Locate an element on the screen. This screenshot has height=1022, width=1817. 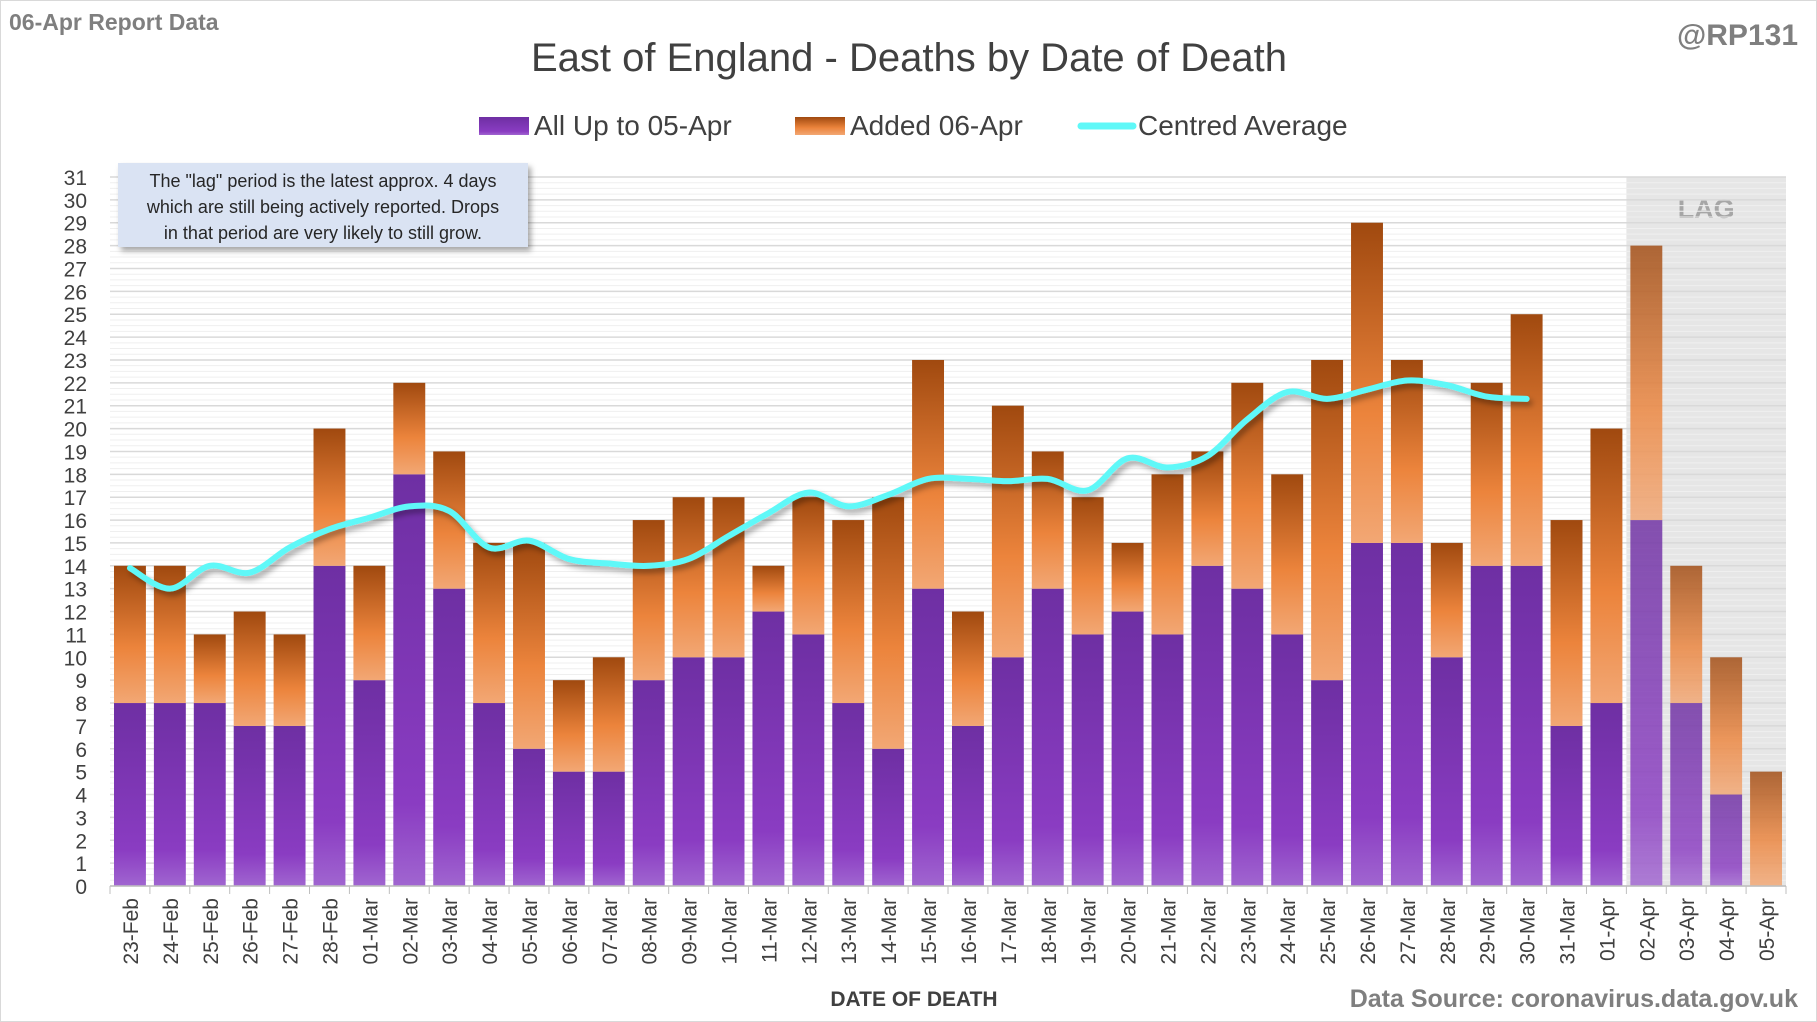
bar-group-19-Mar is located at coordinates (1087, 691).